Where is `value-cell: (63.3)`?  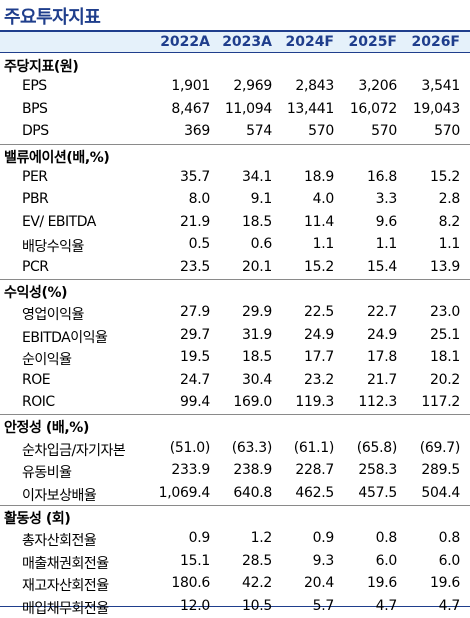 value-cell: (63.3) is located at coordinates (252, 447).